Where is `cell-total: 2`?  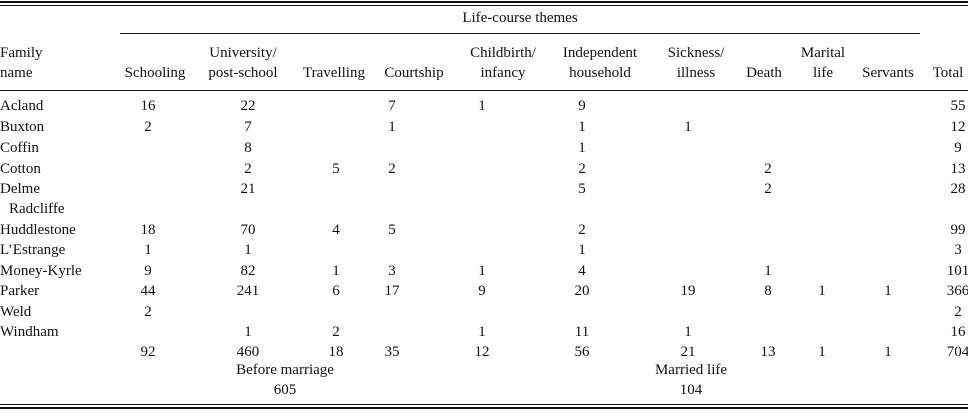
cell-total: 2 is located at coordinates (958, 312).